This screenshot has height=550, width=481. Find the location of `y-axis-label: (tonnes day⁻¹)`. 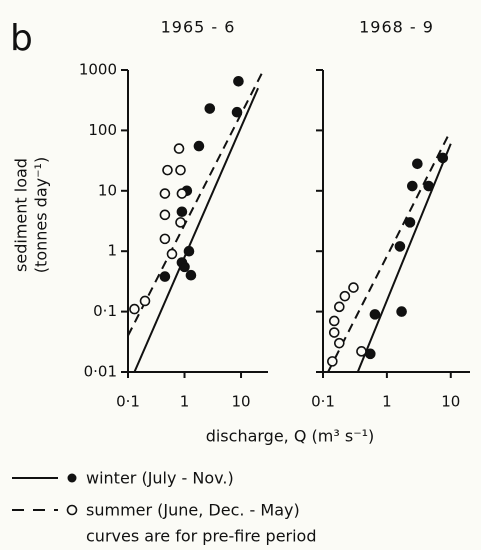

y-axis-label: (tonnes day⁻¹) is located at coordinates (41, 215).